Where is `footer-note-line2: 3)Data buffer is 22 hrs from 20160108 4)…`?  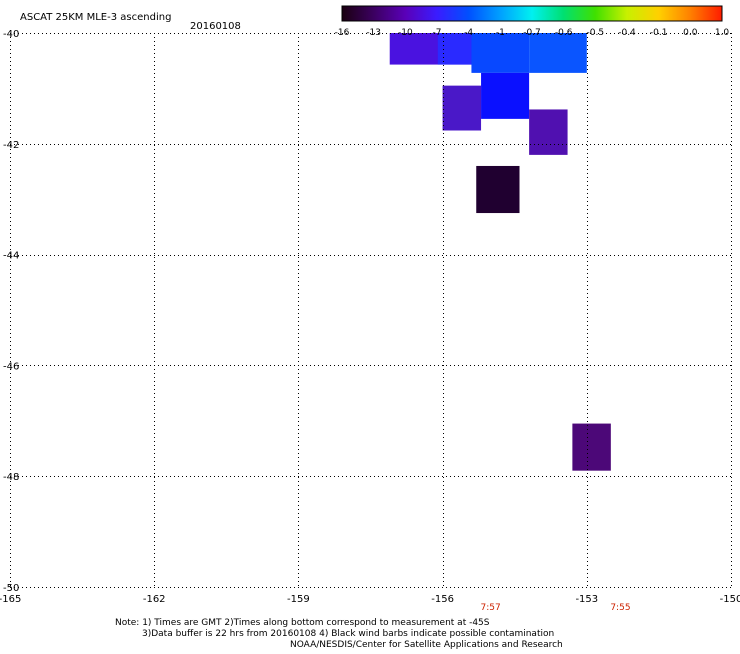 footer-note-line2: 3)Data buffer is 22 hrs from 20160108 4)… is located at coordinates (348, 634).